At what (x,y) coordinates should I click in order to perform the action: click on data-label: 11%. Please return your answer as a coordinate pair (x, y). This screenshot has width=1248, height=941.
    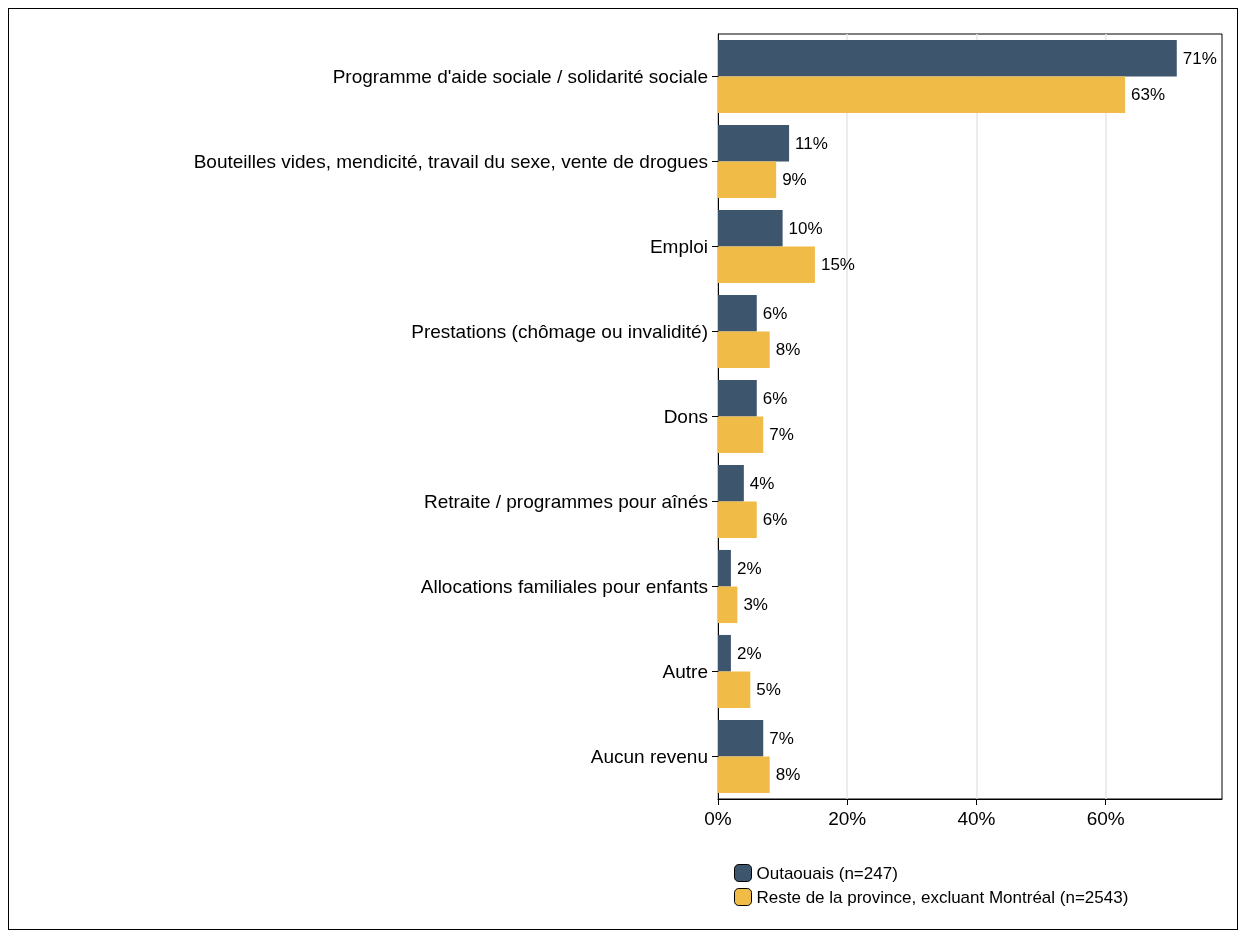
    Looking at the image, I should click on (811, 143).